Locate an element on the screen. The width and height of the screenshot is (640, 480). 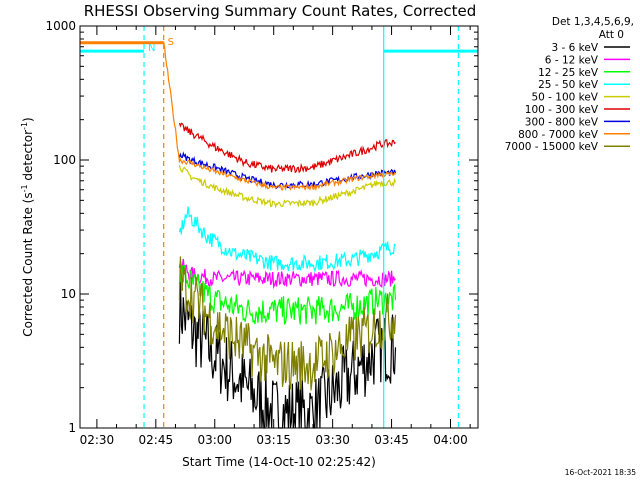
y-tick-label-3: 1000 is located at coordinates (60, 26).